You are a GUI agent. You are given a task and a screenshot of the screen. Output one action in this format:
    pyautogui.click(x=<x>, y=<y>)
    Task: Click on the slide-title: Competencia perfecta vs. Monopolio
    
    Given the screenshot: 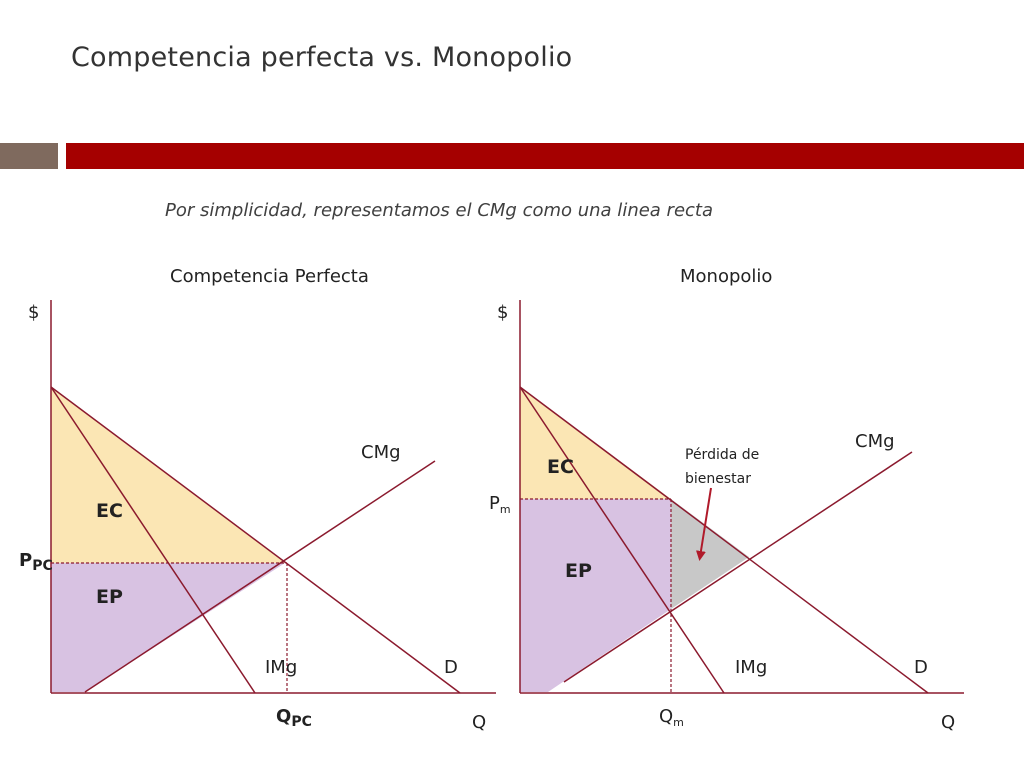 What is the action you would take?
    pyautogui.click(x=322, y=57)
    